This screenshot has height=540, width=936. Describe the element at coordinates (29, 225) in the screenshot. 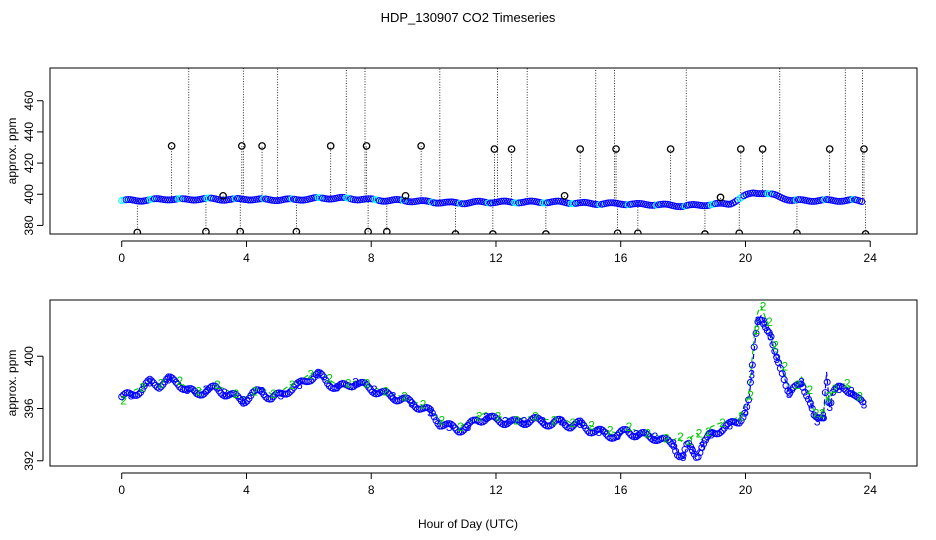

I see `top-y-tick-label: 380` at that location.